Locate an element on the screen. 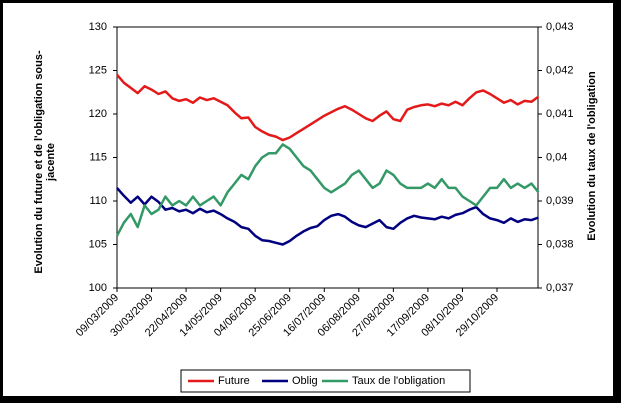  y-tick-label: 120 is located at coordinates (98, 114).